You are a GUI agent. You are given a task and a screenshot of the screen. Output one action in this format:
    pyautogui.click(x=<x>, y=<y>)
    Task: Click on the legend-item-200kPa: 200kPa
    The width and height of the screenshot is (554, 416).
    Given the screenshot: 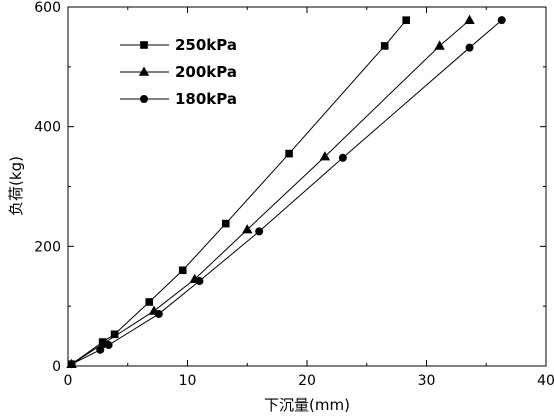 What is the action you would take?
    pyautogui.click(x=178, y=72)
    